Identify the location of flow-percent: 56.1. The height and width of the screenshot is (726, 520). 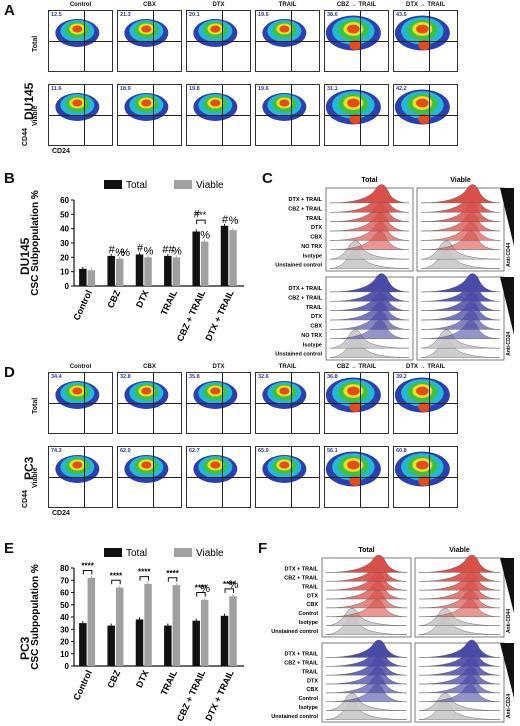
(332, 451).